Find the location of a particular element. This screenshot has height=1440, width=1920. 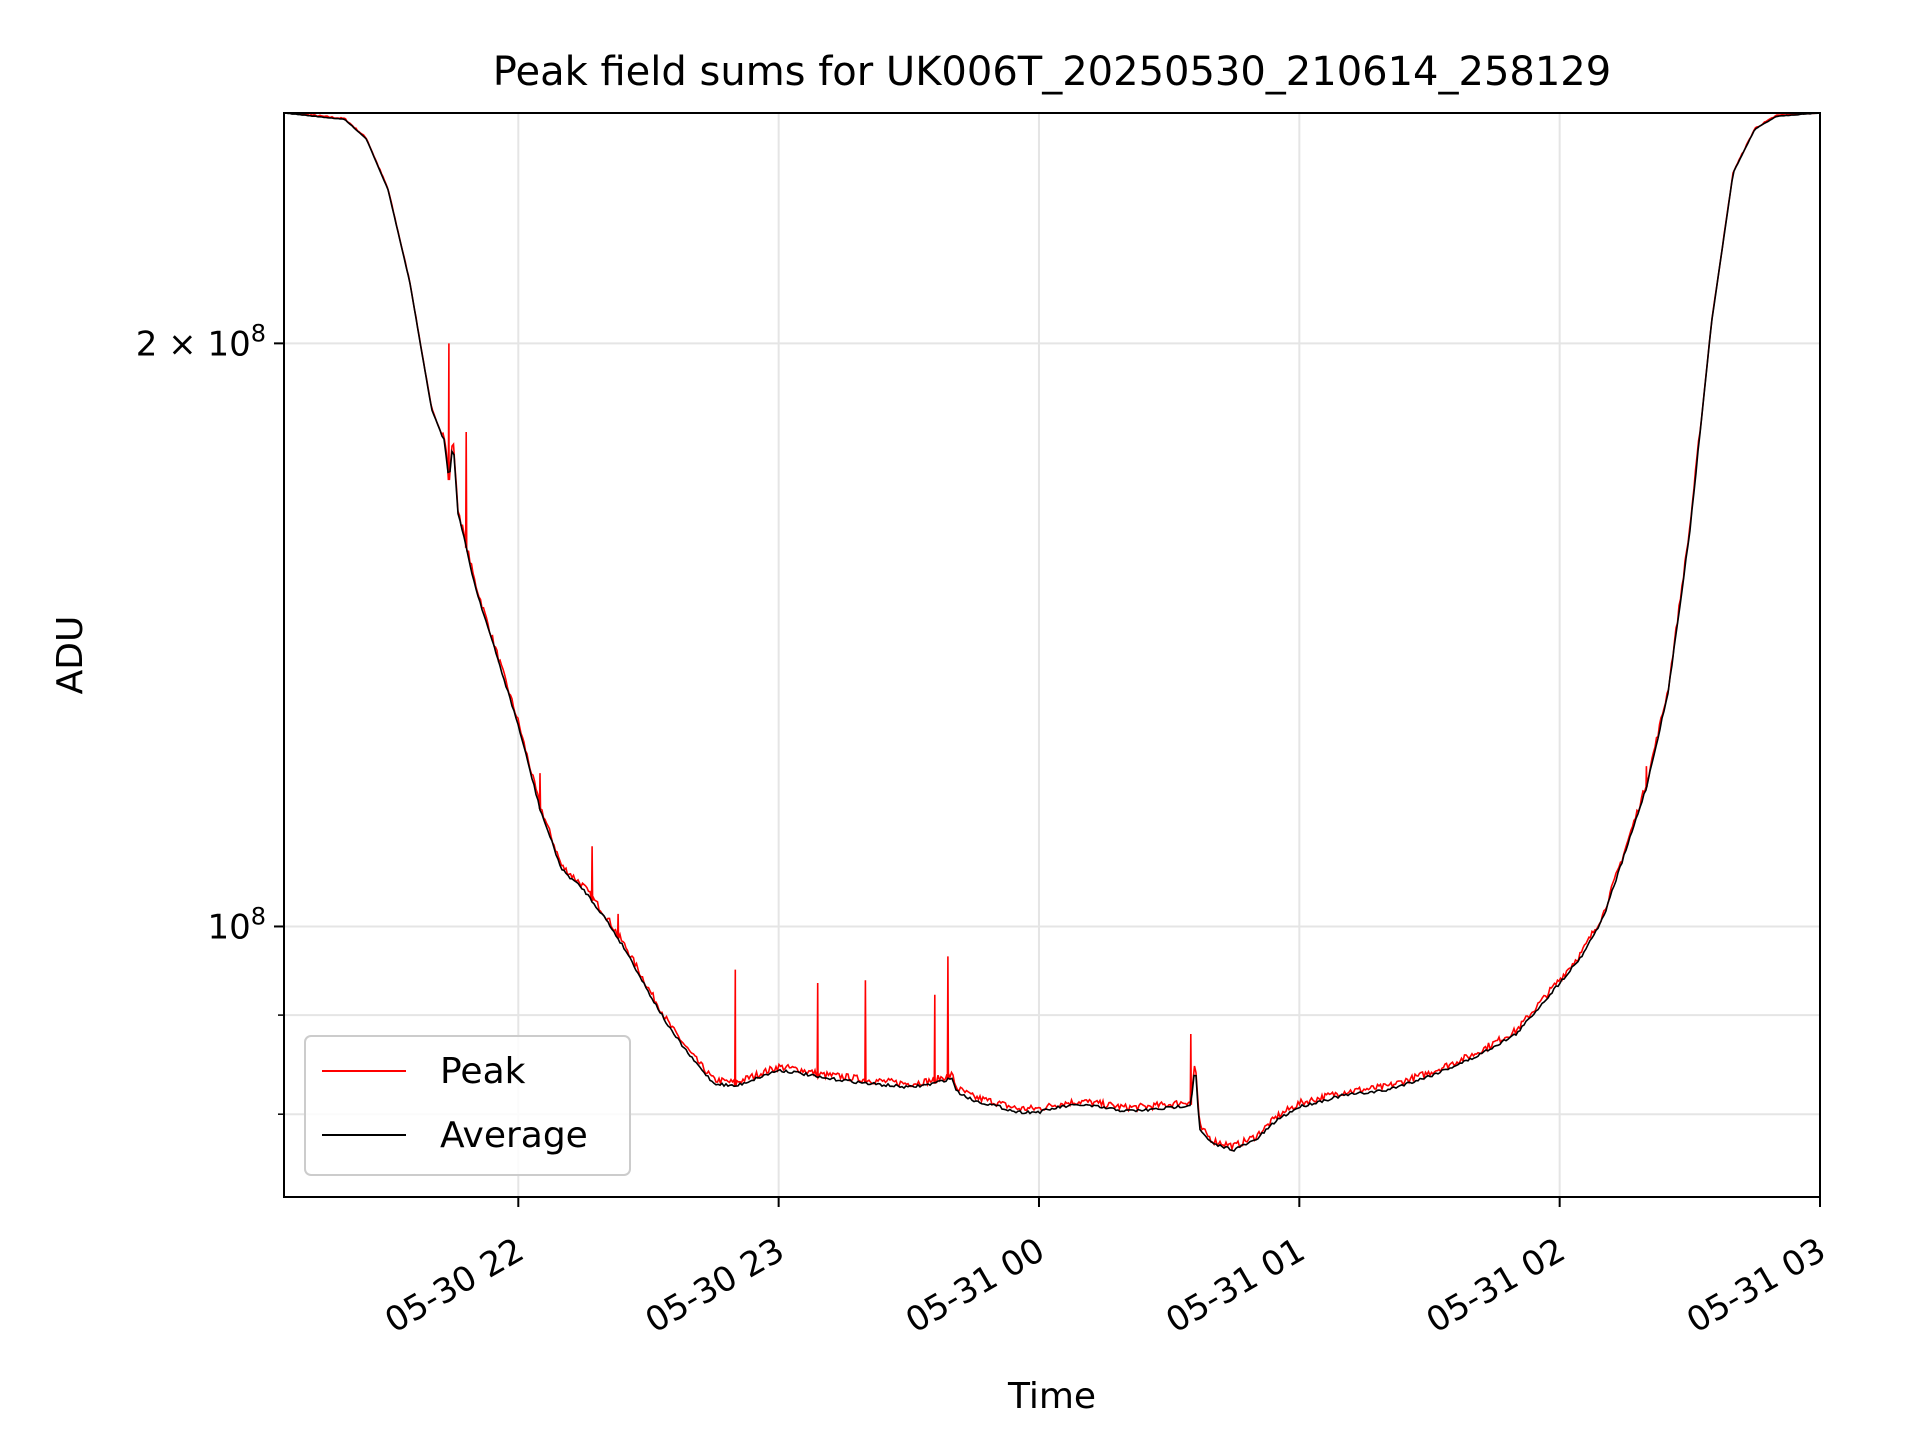

x-axis-label: Time is located at coordinates (1051, 1396).